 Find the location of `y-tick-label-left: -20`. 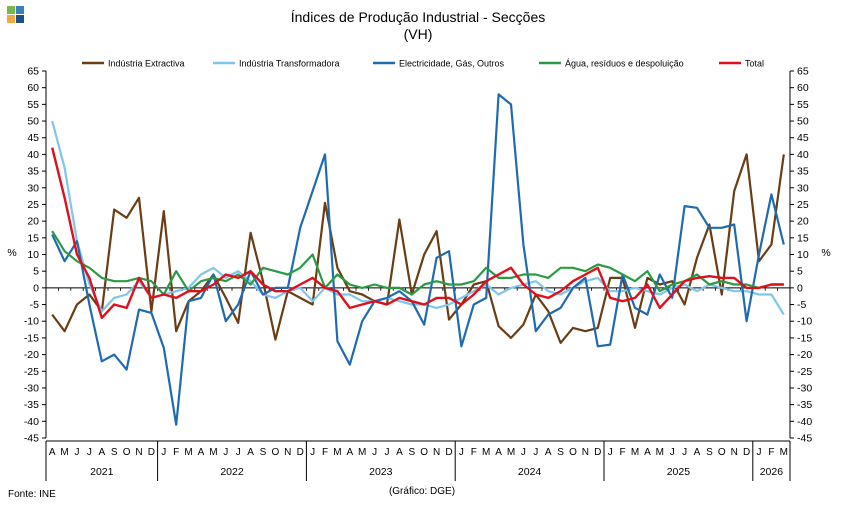

y-tick-label-left: -20 is located at coordinates (31, 355).